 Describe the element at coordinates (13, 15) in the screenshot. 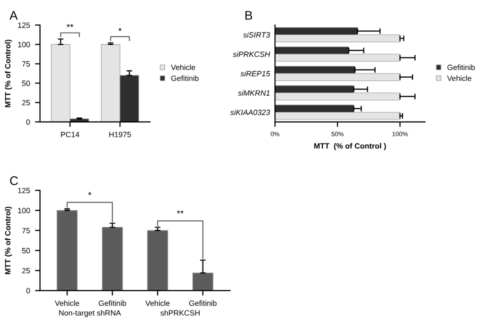

I see `chart-title: A` at that location.